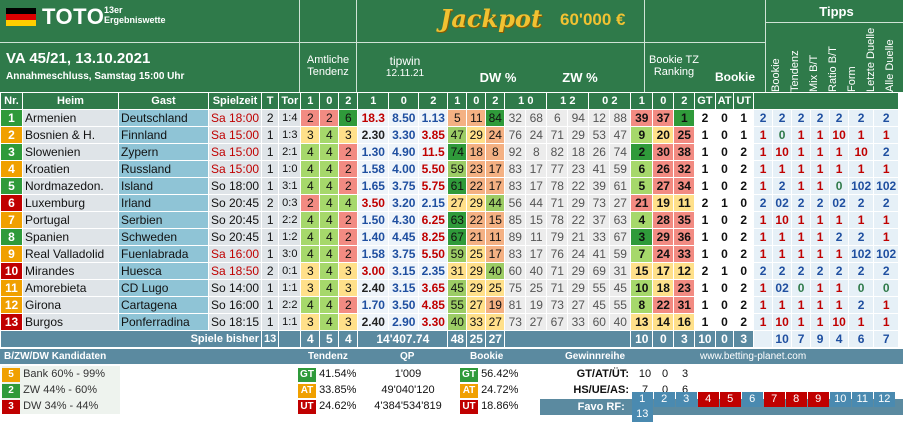  I want to click on tipp-7: 0, so click(886, 288).